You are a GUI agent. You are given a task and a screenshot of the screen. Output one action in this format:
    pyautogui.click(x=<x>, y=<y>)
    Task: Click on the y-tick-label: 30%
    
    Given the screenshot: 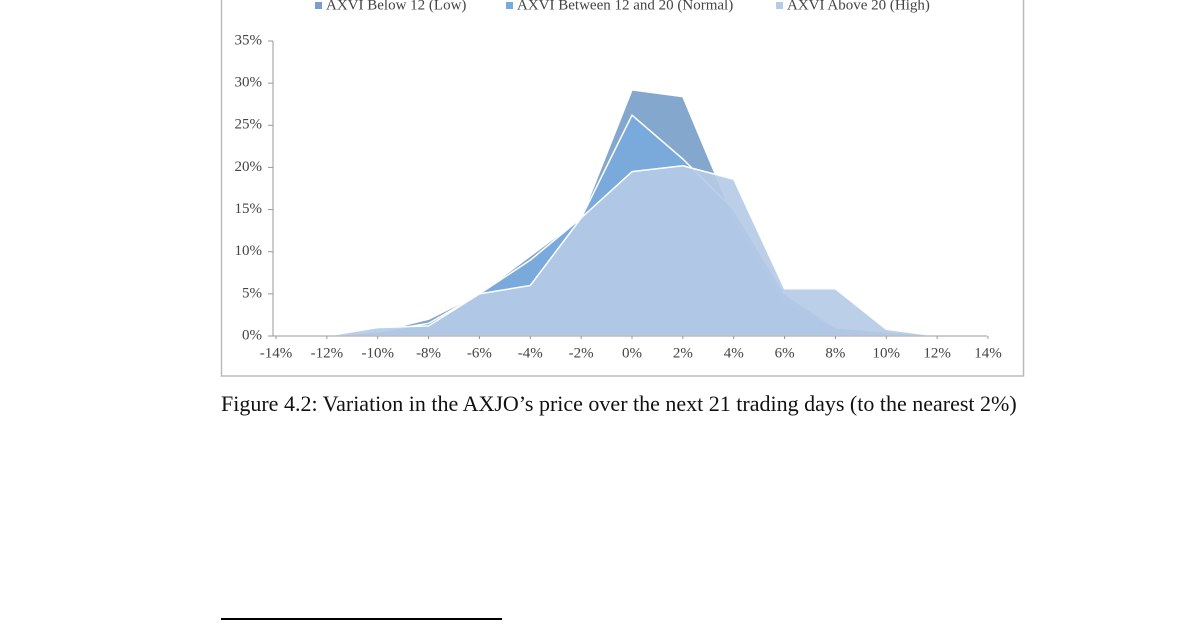 What is the action you would take?
    pyautogui.click(x=249, y=83)
    